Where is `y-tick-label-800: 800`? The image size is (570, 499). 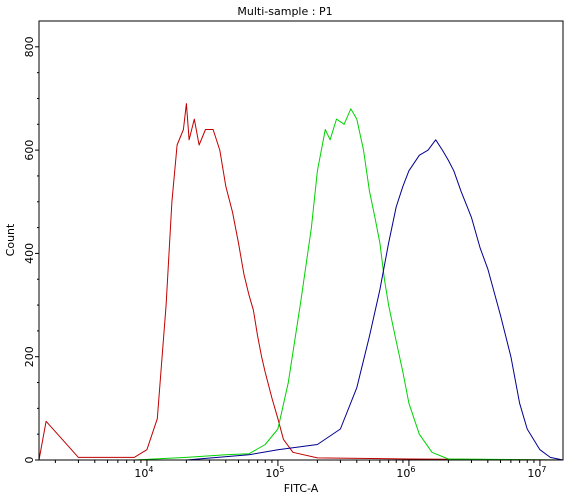
y-tick-label-800: 800 is located at coordinates (29, 46).